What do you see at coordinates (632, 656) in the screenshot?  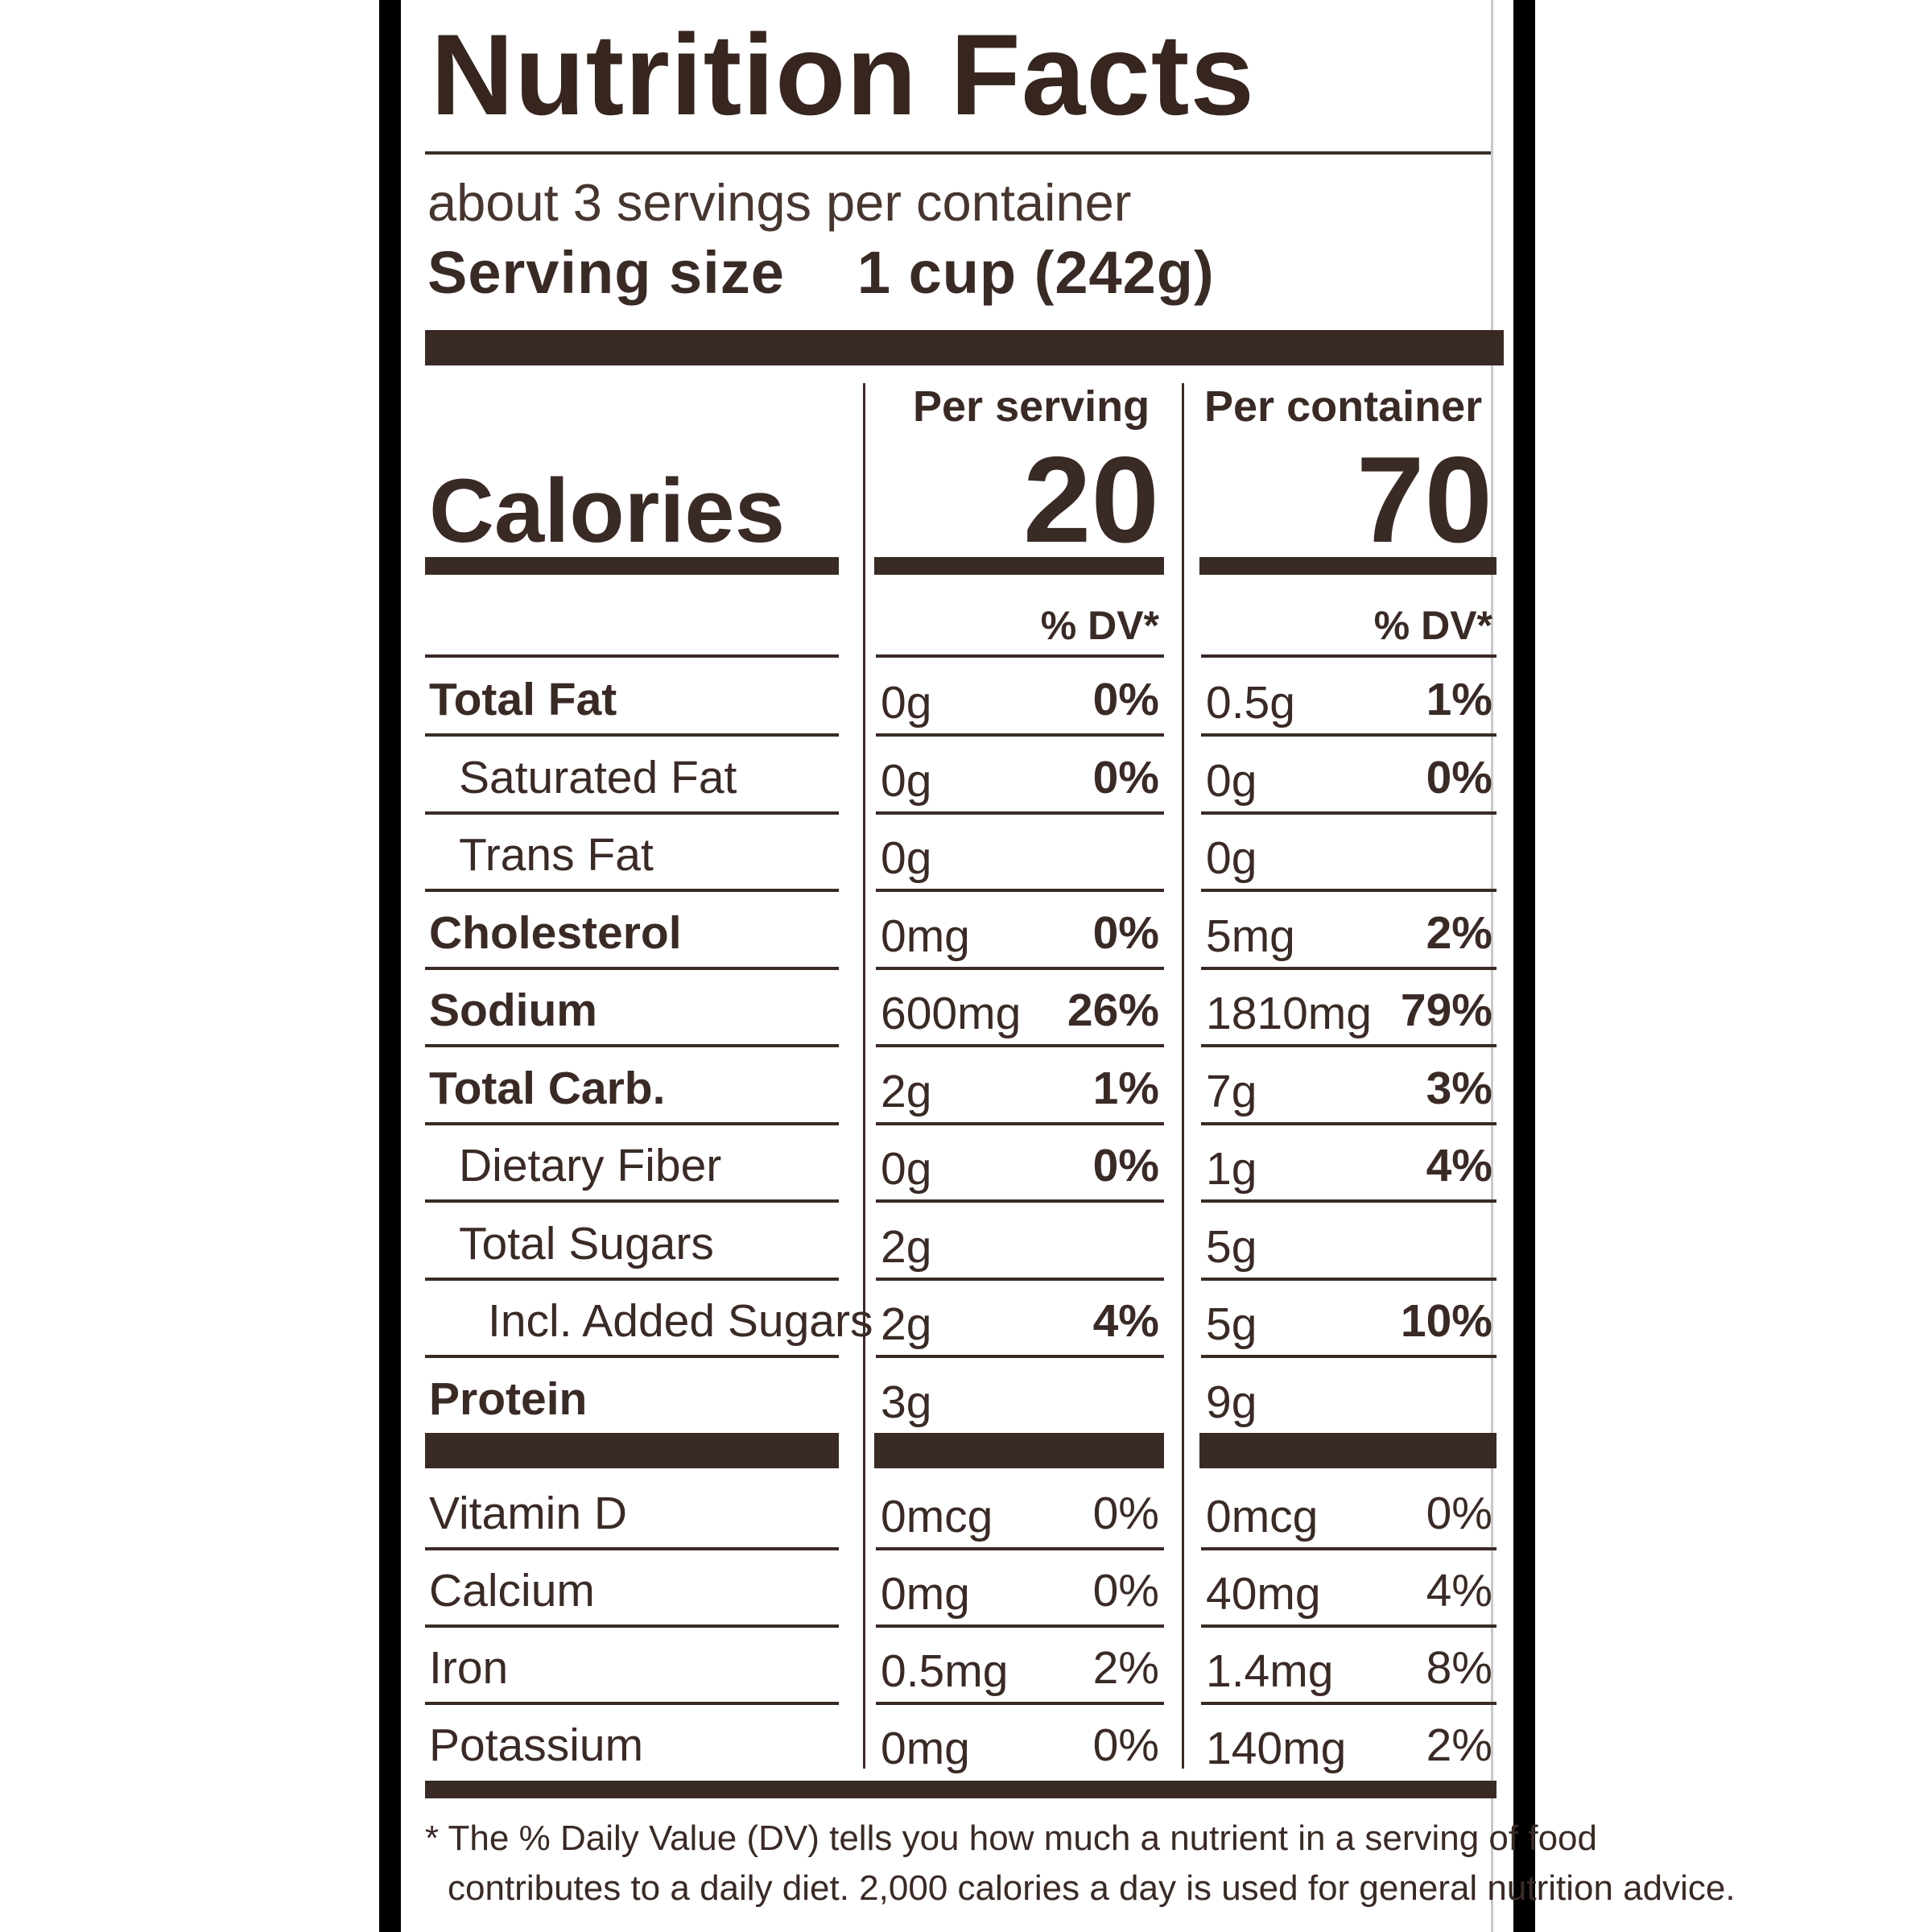 I see `dv-header-rule-left` at bounding box center [632, 656].